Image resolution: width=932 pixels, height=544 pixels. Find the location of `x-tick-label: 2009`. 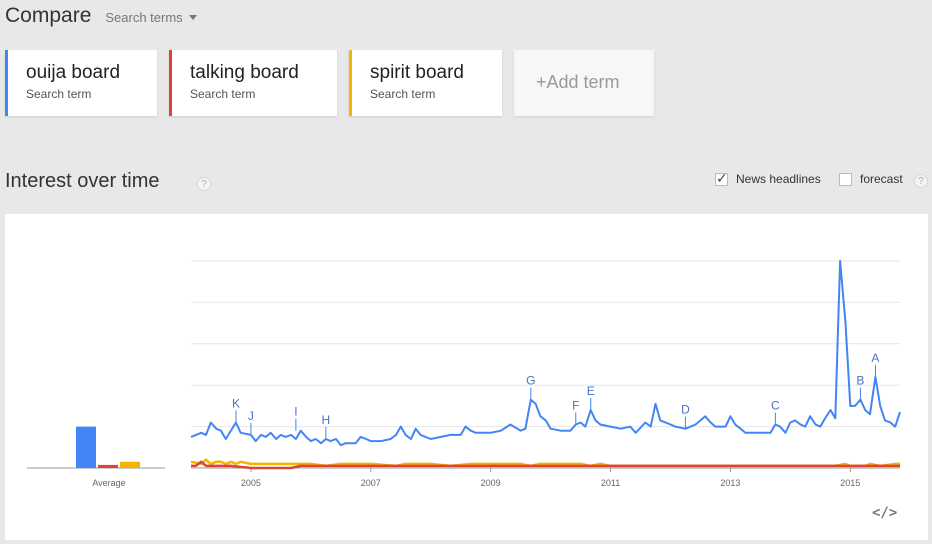

x-tick-label: 2009 is located at coordinates (491, 483).